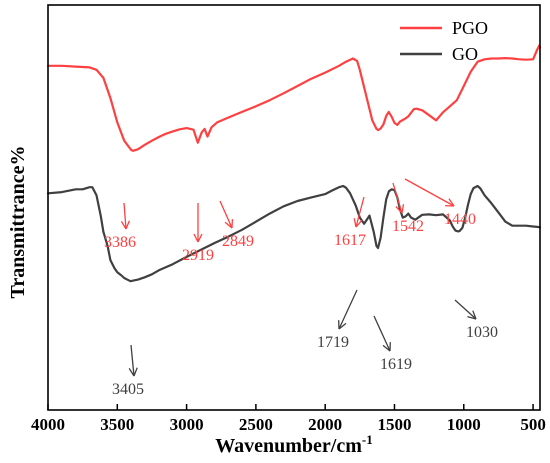 The width and height of the screenshot is (550, 463). What do you see at coordinates (288, 446) in the screenshot?
I see `x-axis-title-text: Wavenumber/cm` at bounding box center [288, 446].